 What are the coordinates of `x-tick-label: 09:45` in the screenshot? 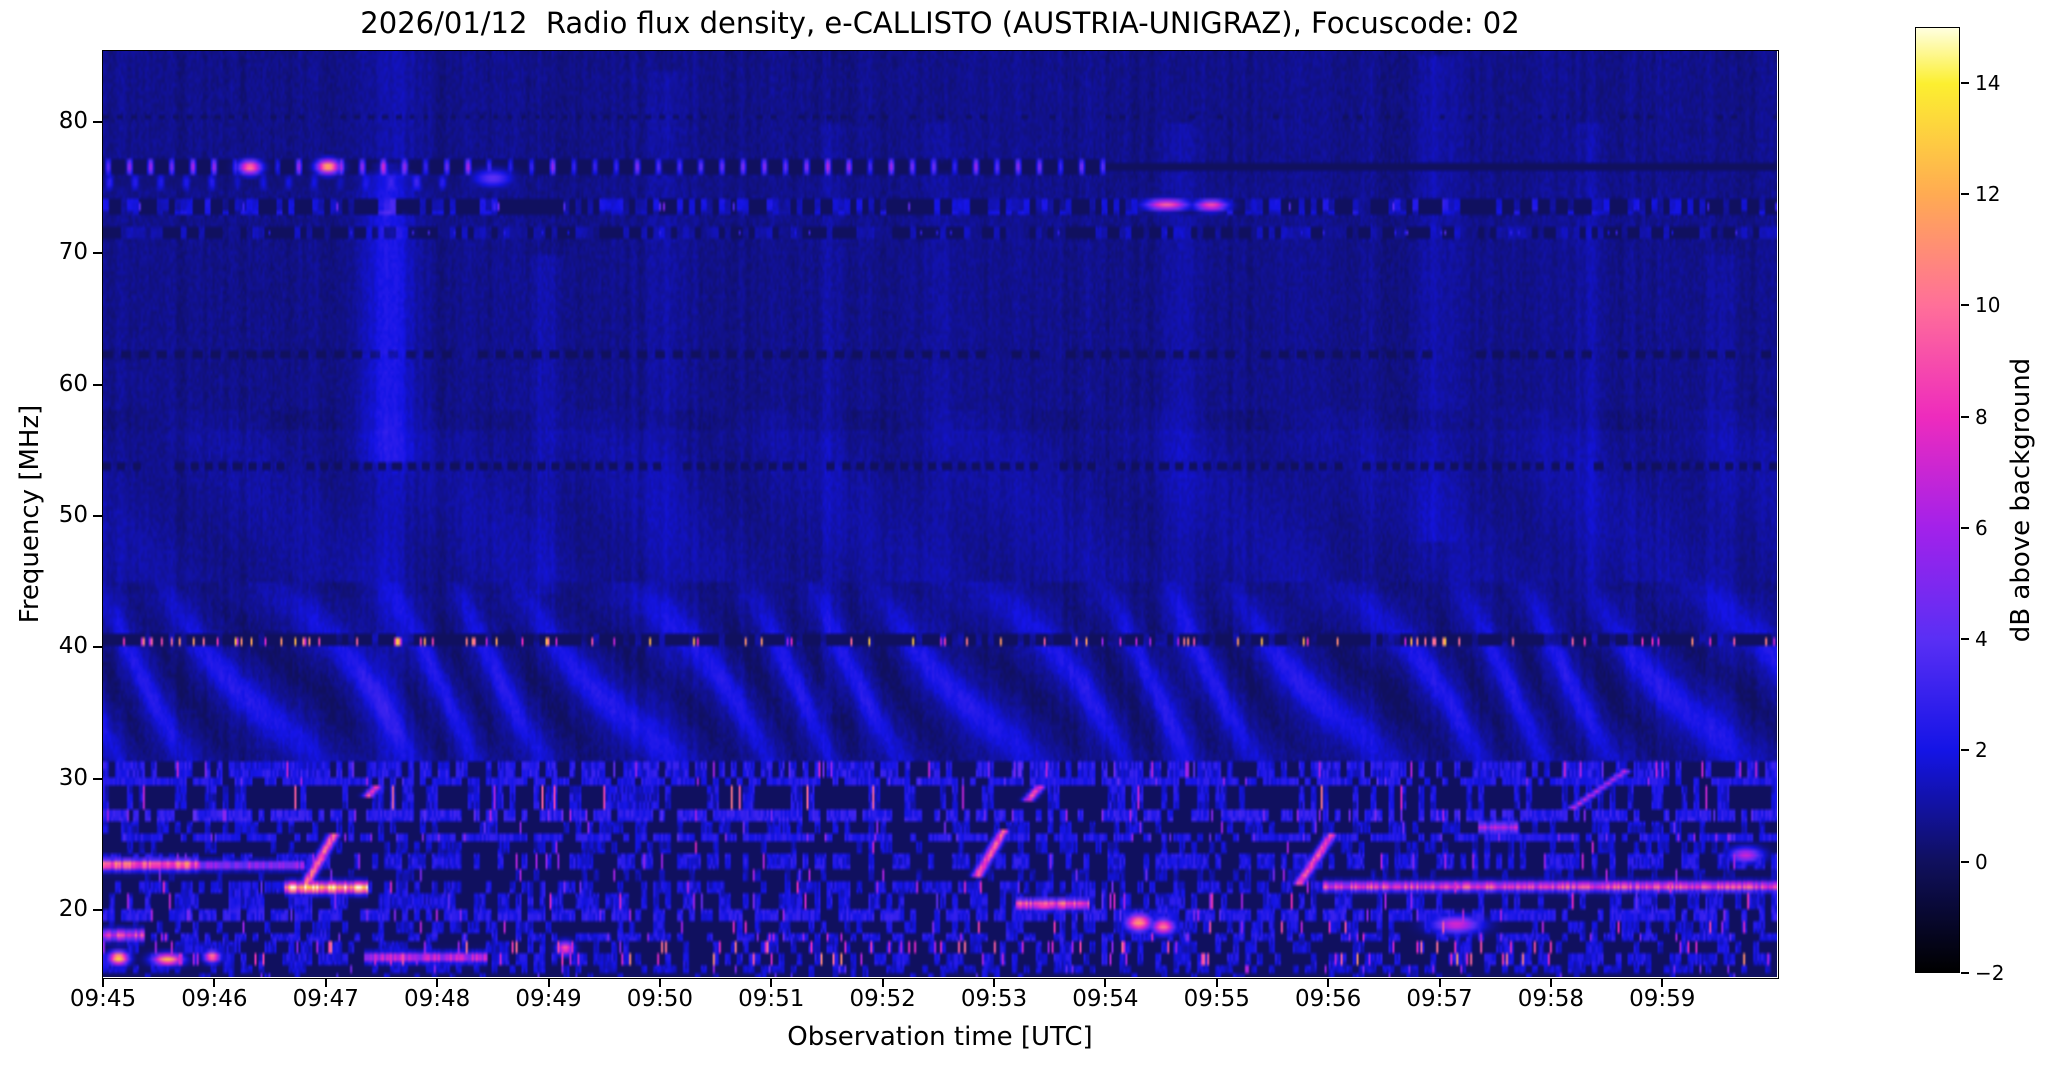 It's located at (103, 999).